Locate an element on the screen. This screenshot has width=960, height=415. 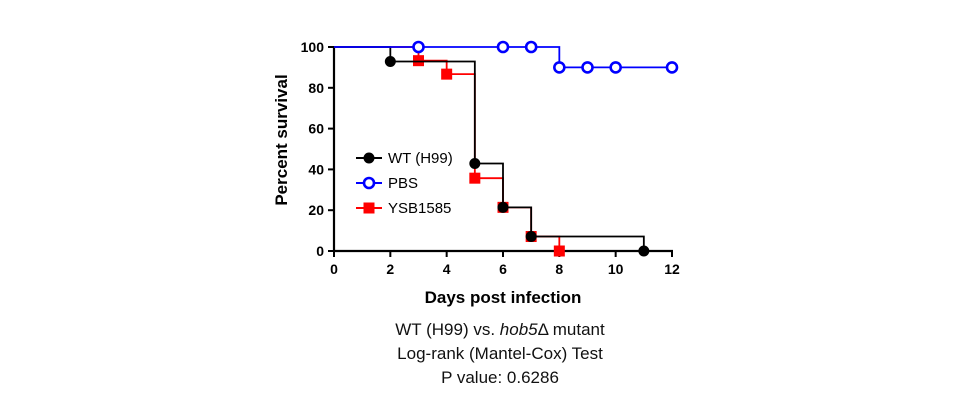
chart-legend: WT (H99) PBS YSB1585 is located at coordinates (404, 183).